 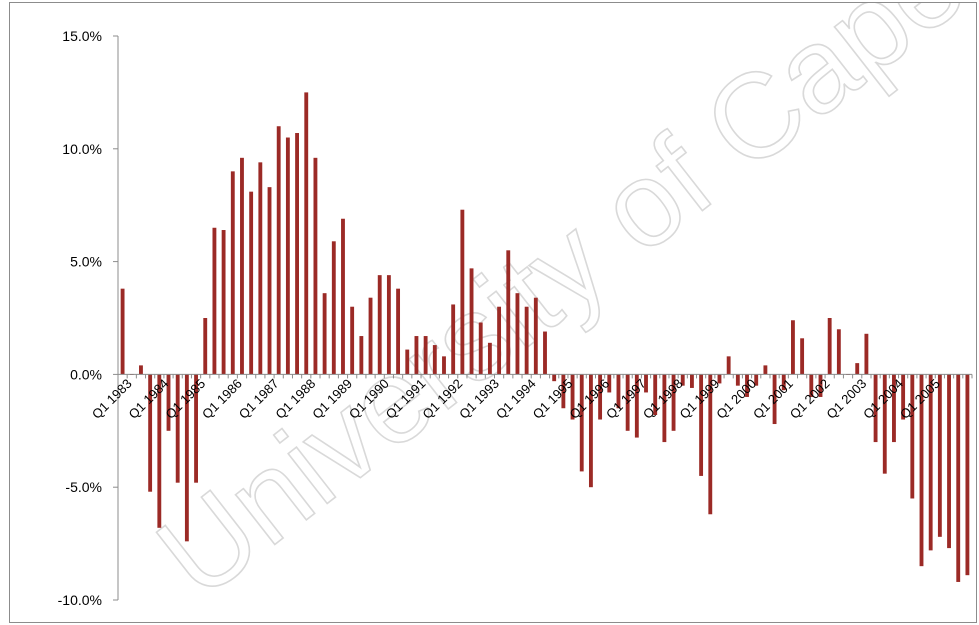 What do you see at coordinates (112, 399) in the screenshot?
I see `x-tick-label: Q1 1983` at bounding box center [112, 399].